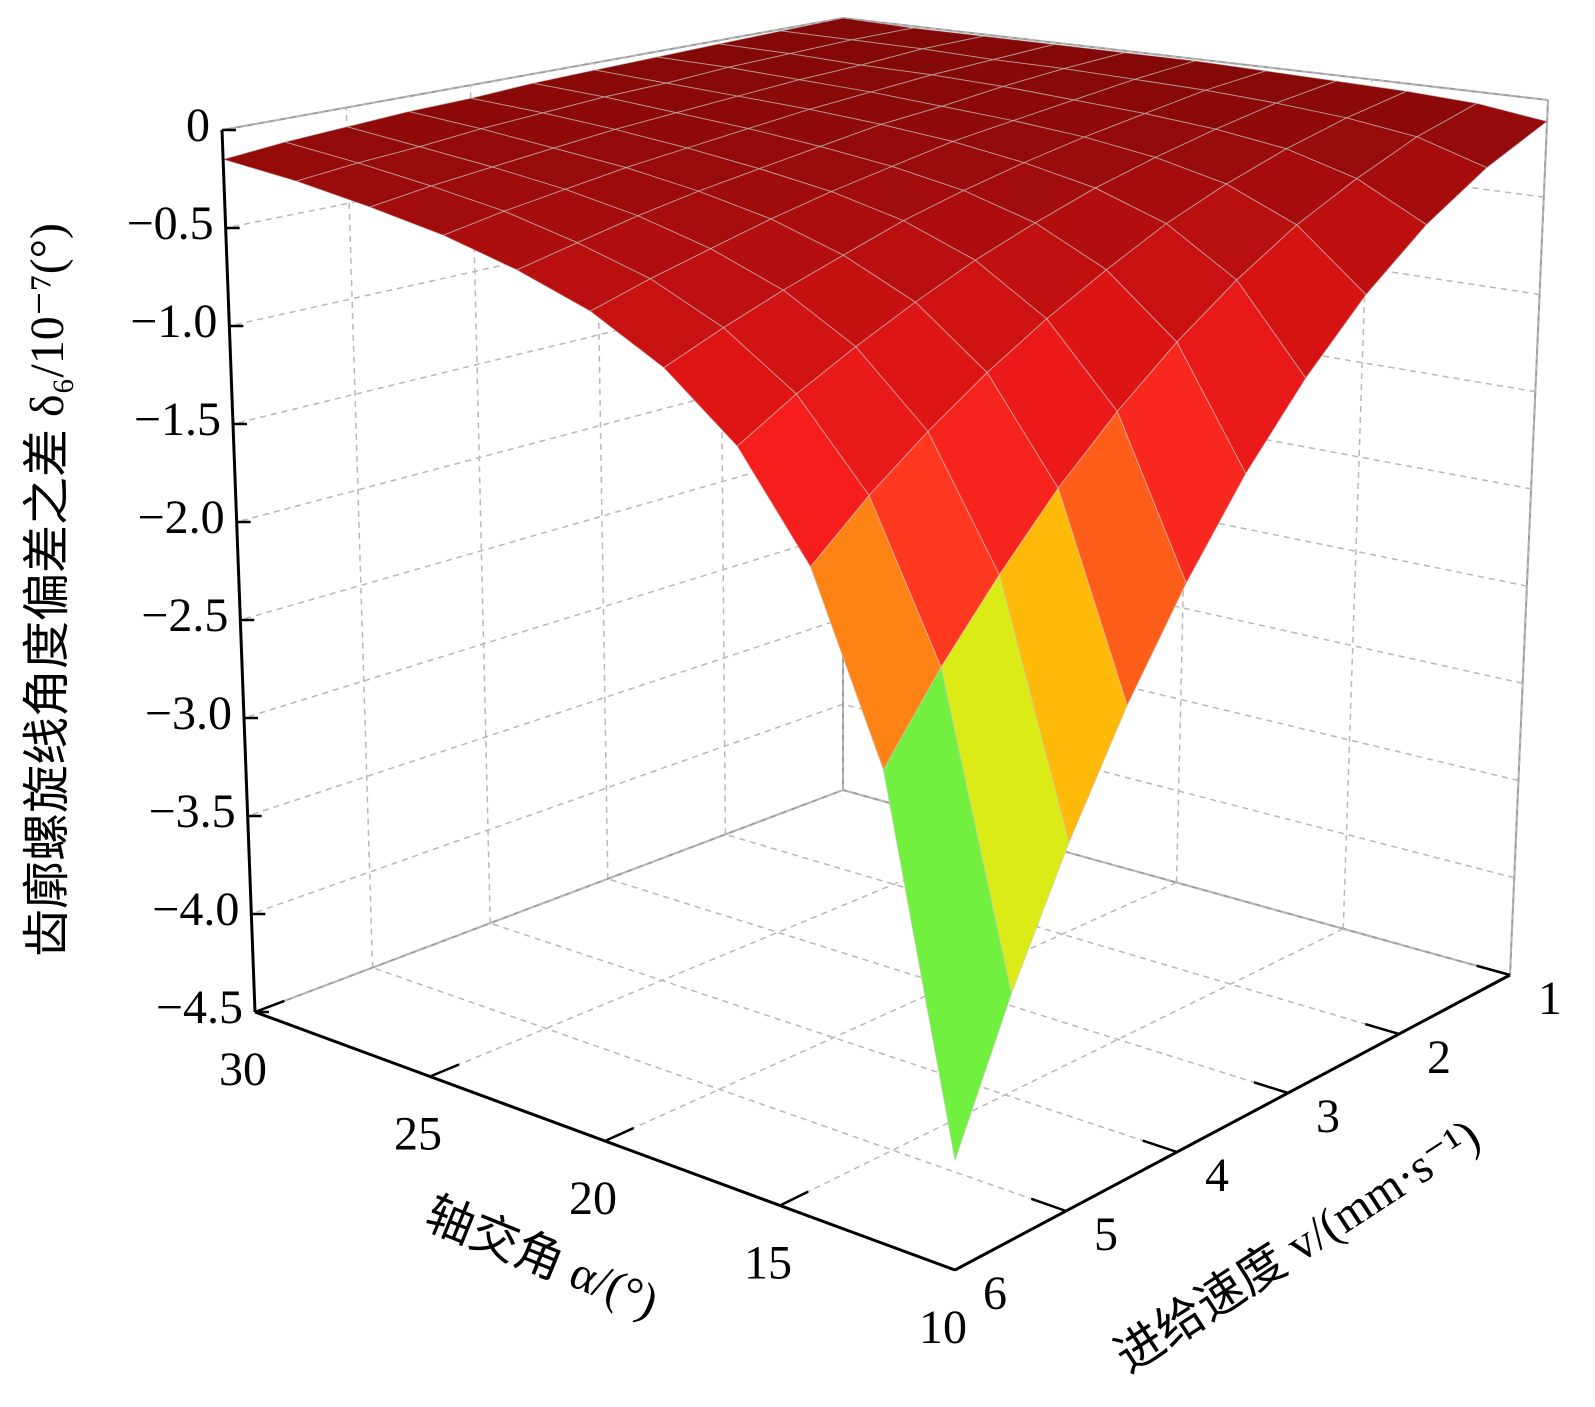 Image resolution: width=1595 pixels, height=1407 pixels. What do you see at coordinates (1439, 1057) in the screenshot?
I see `y-tick-label: 2` at bounding box center [1439, 1057].